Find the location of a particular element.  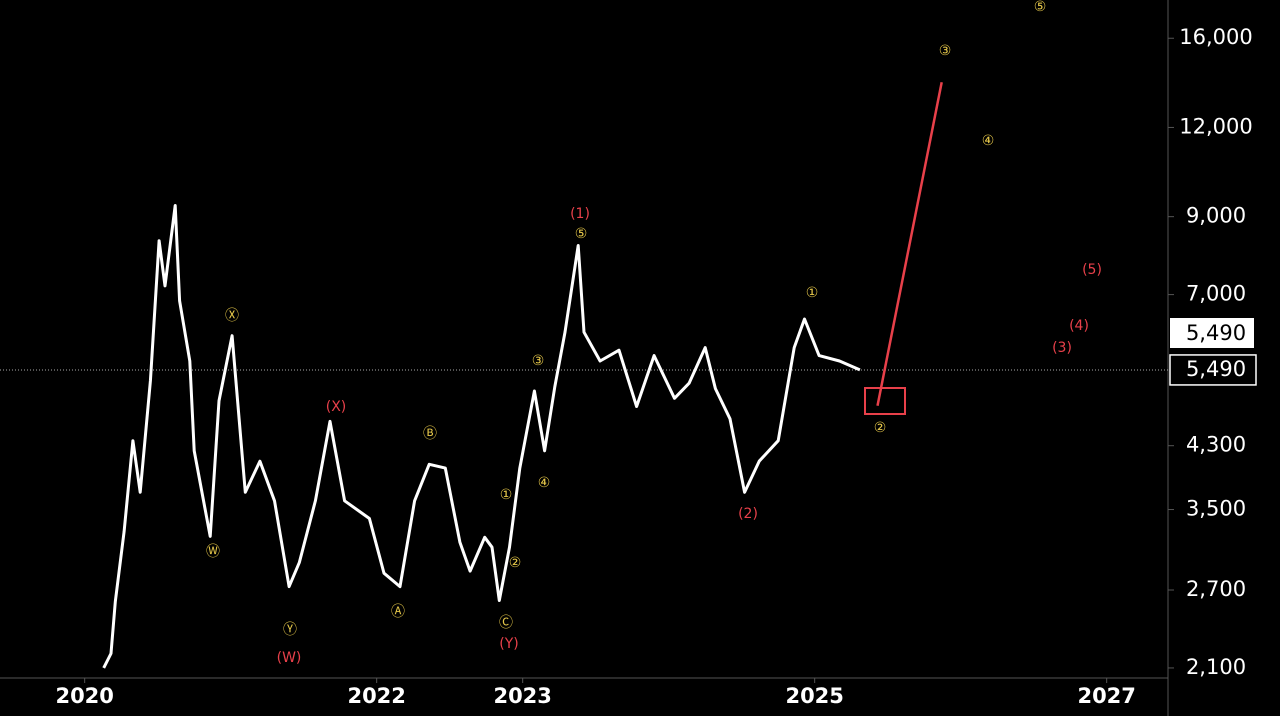

wave-label: Ⓑ is located at coordinates (430, 434).